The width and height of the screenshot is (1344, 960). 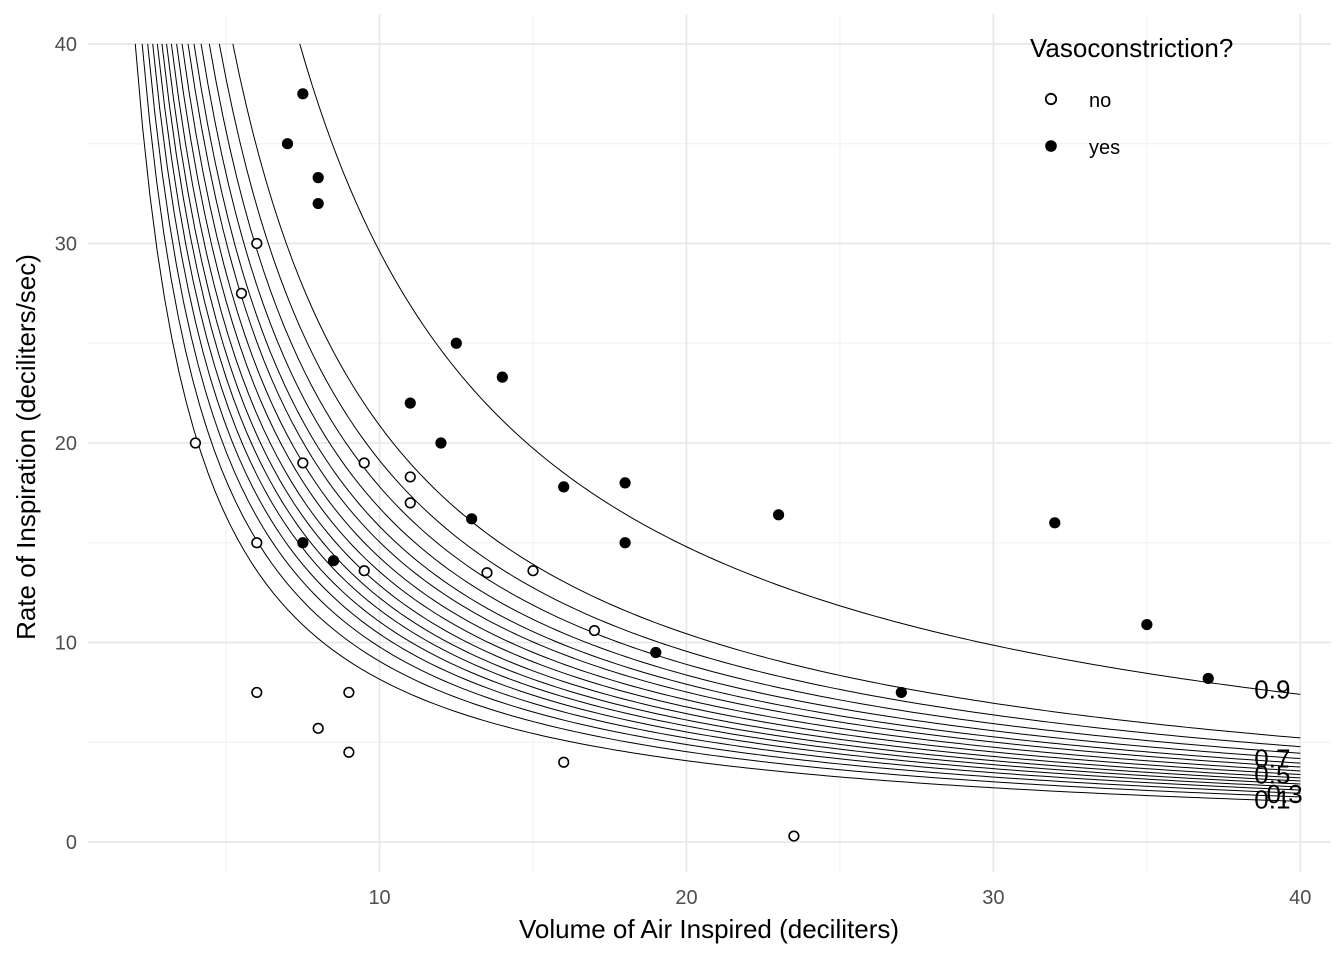 I want to click on x-axis-ticks: 10 20 30 40, so click(x=839, y=898).